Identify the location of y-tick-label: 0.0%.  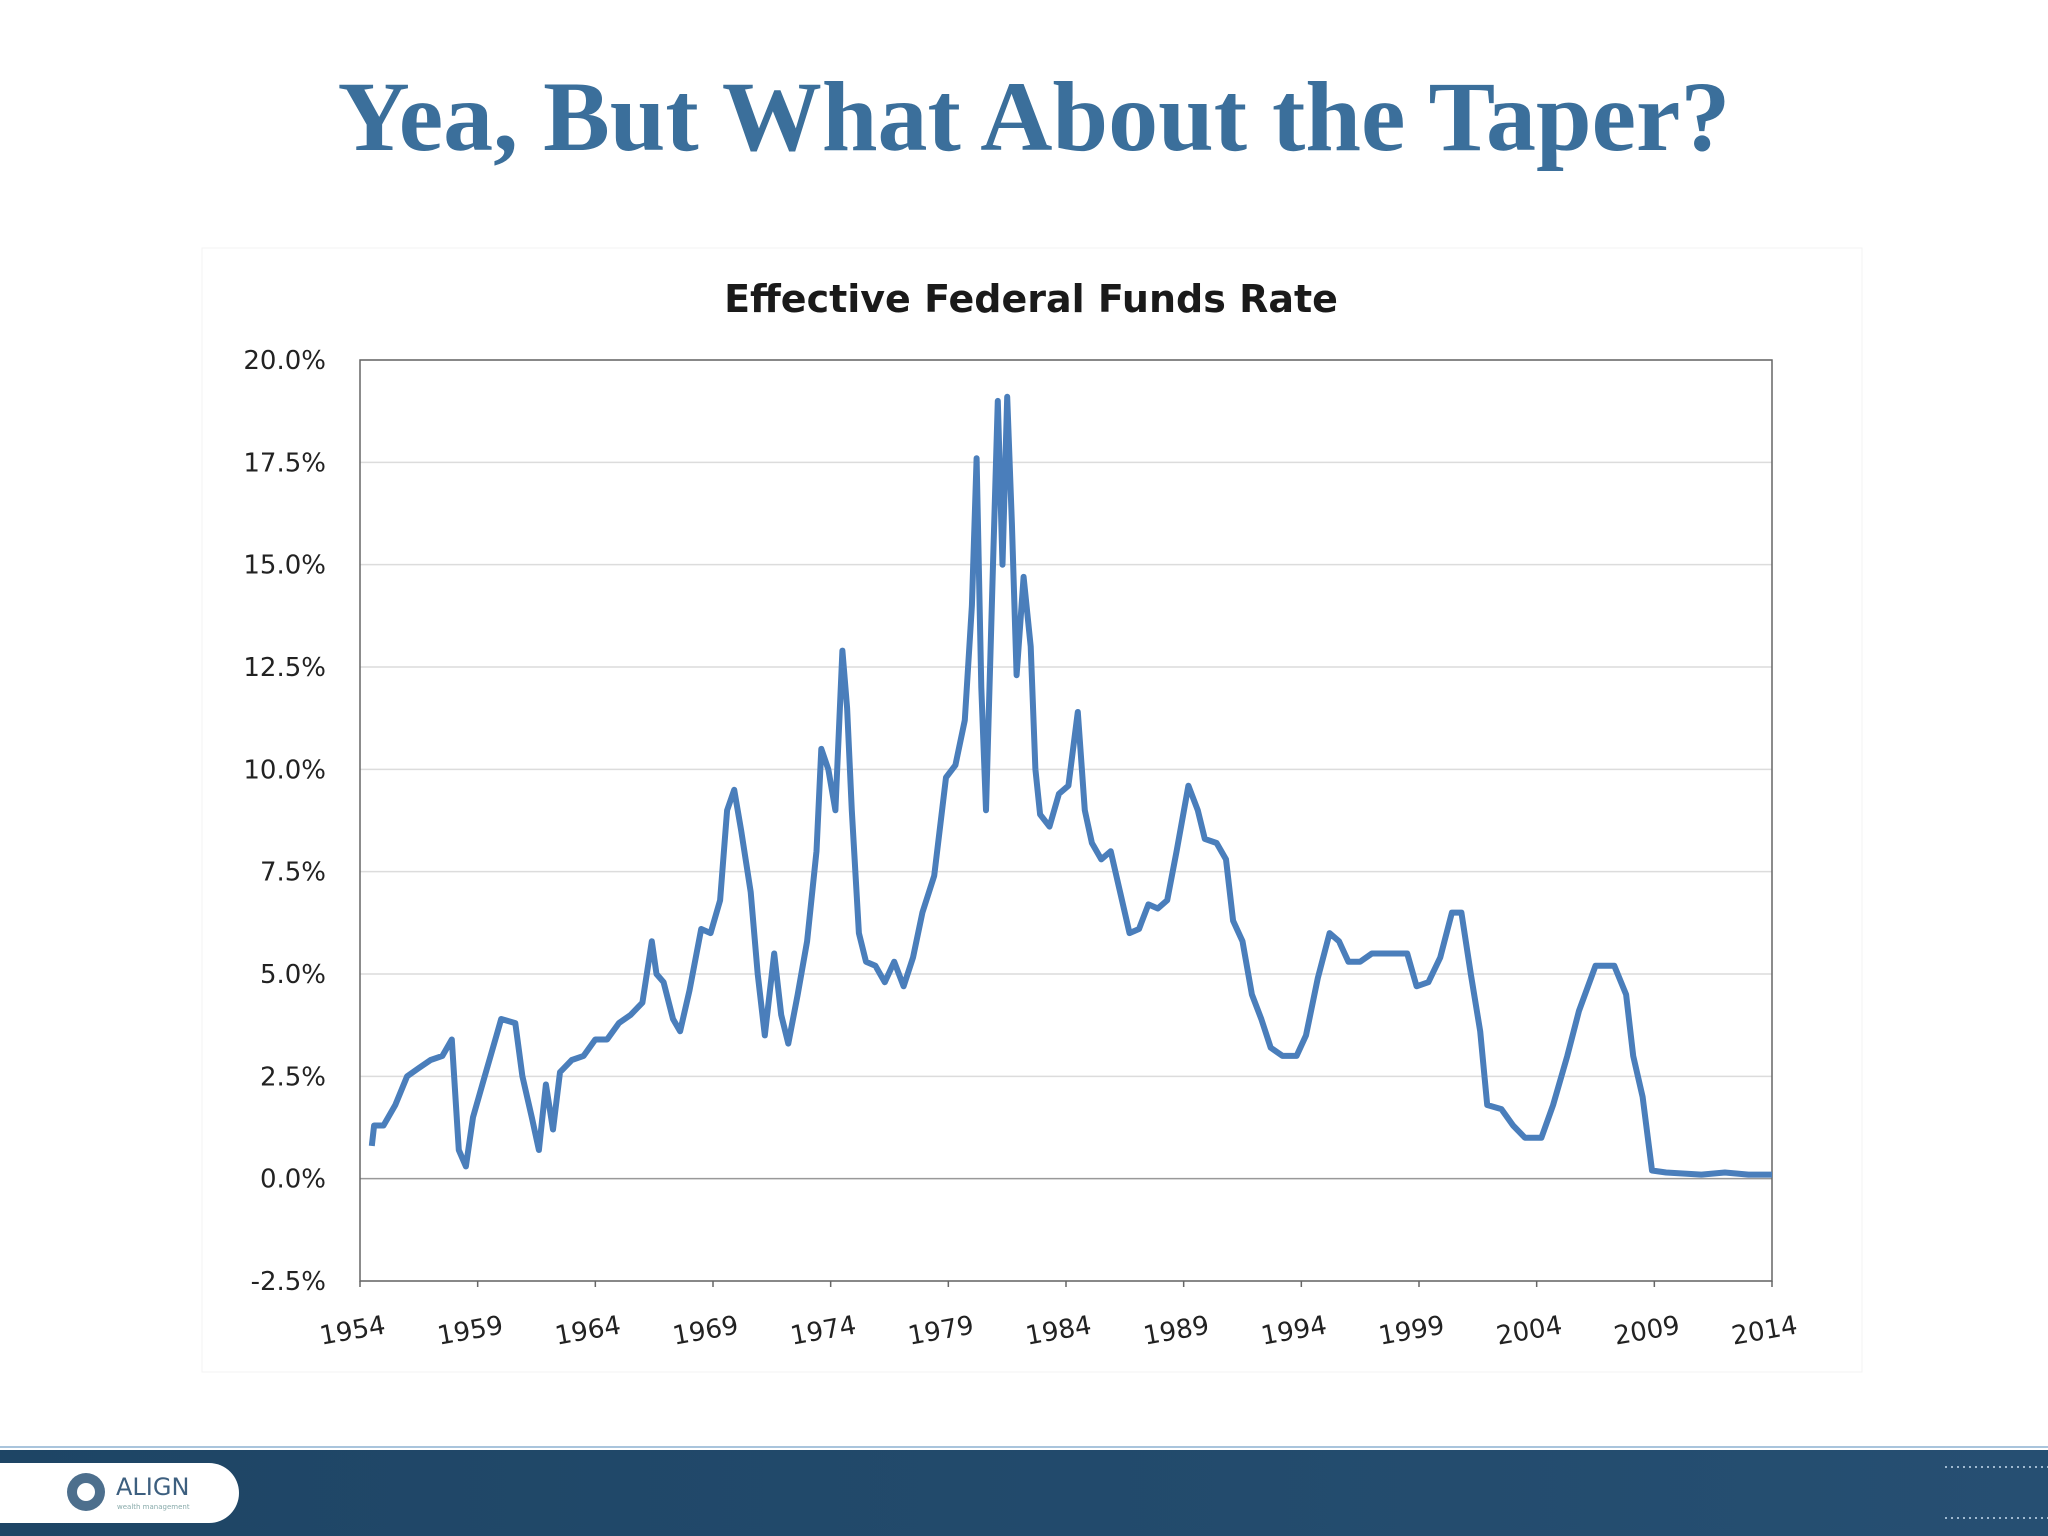
(293, 1180).